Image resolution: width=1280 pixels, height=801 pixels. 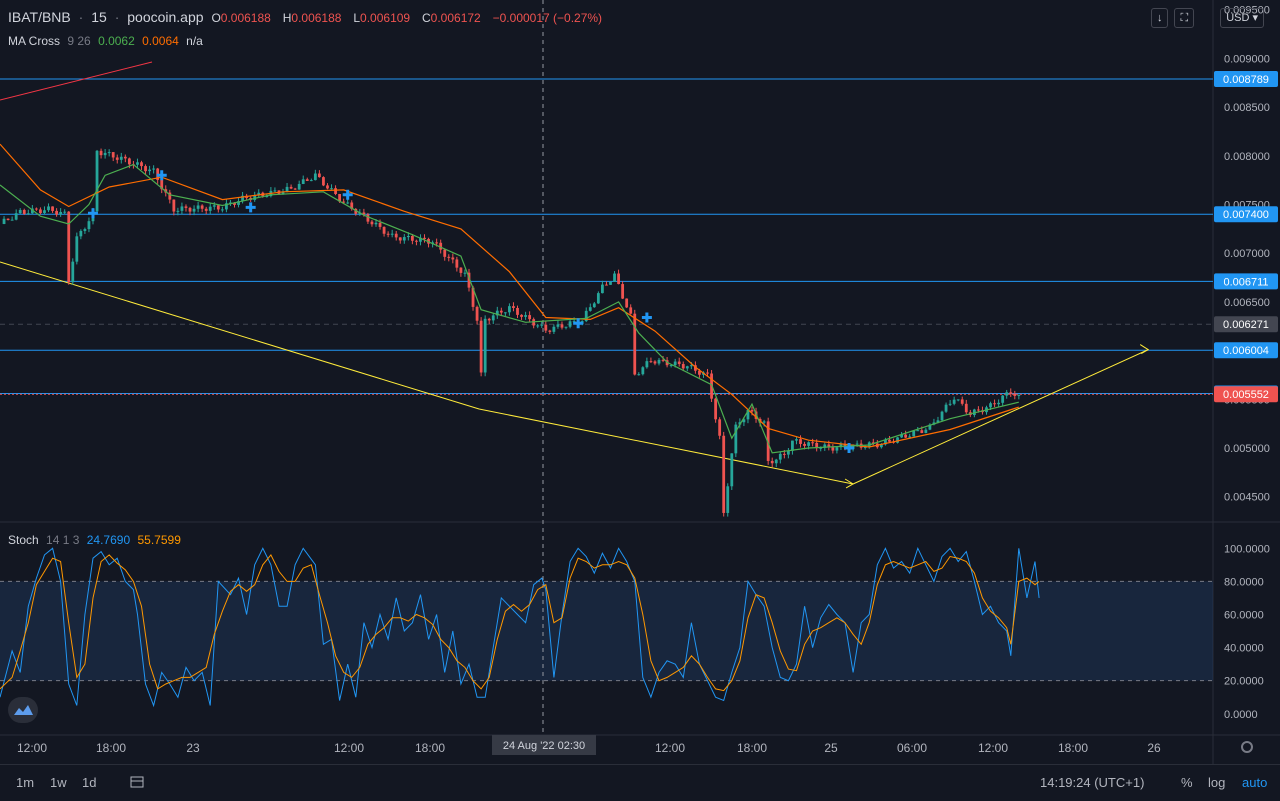 What do you see at coordinates (1242, 18) in the screenshot?
I see `currency-select: USD ▾` at bounding box center [1242, 18].